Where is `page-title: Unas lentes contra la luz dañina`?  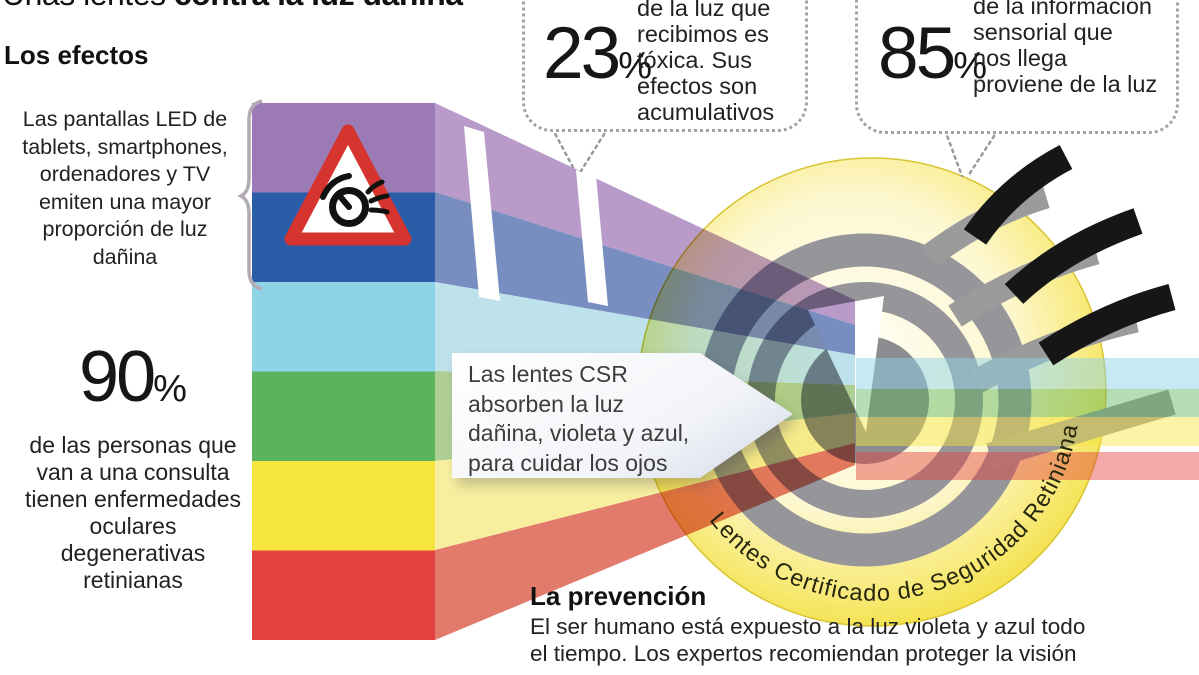
page-title: Unas lentes contra la luz dañina is located at coordinates (232, 5).